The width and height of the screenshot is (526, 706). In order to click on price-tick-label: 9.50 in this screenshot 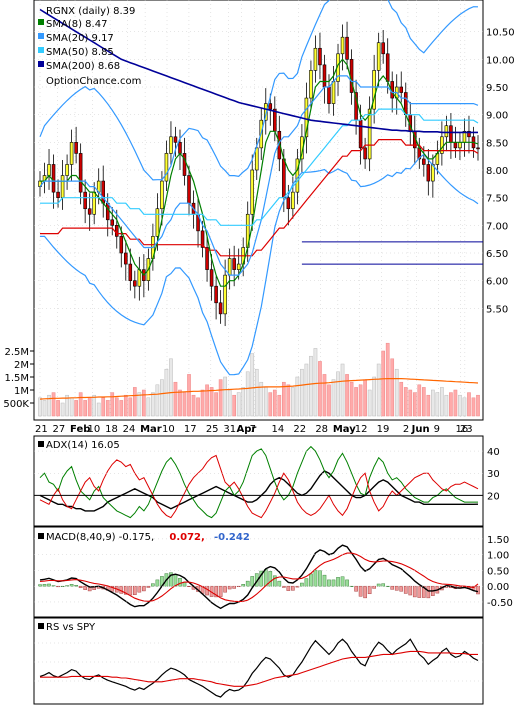, I will do `click(497, 88)`.